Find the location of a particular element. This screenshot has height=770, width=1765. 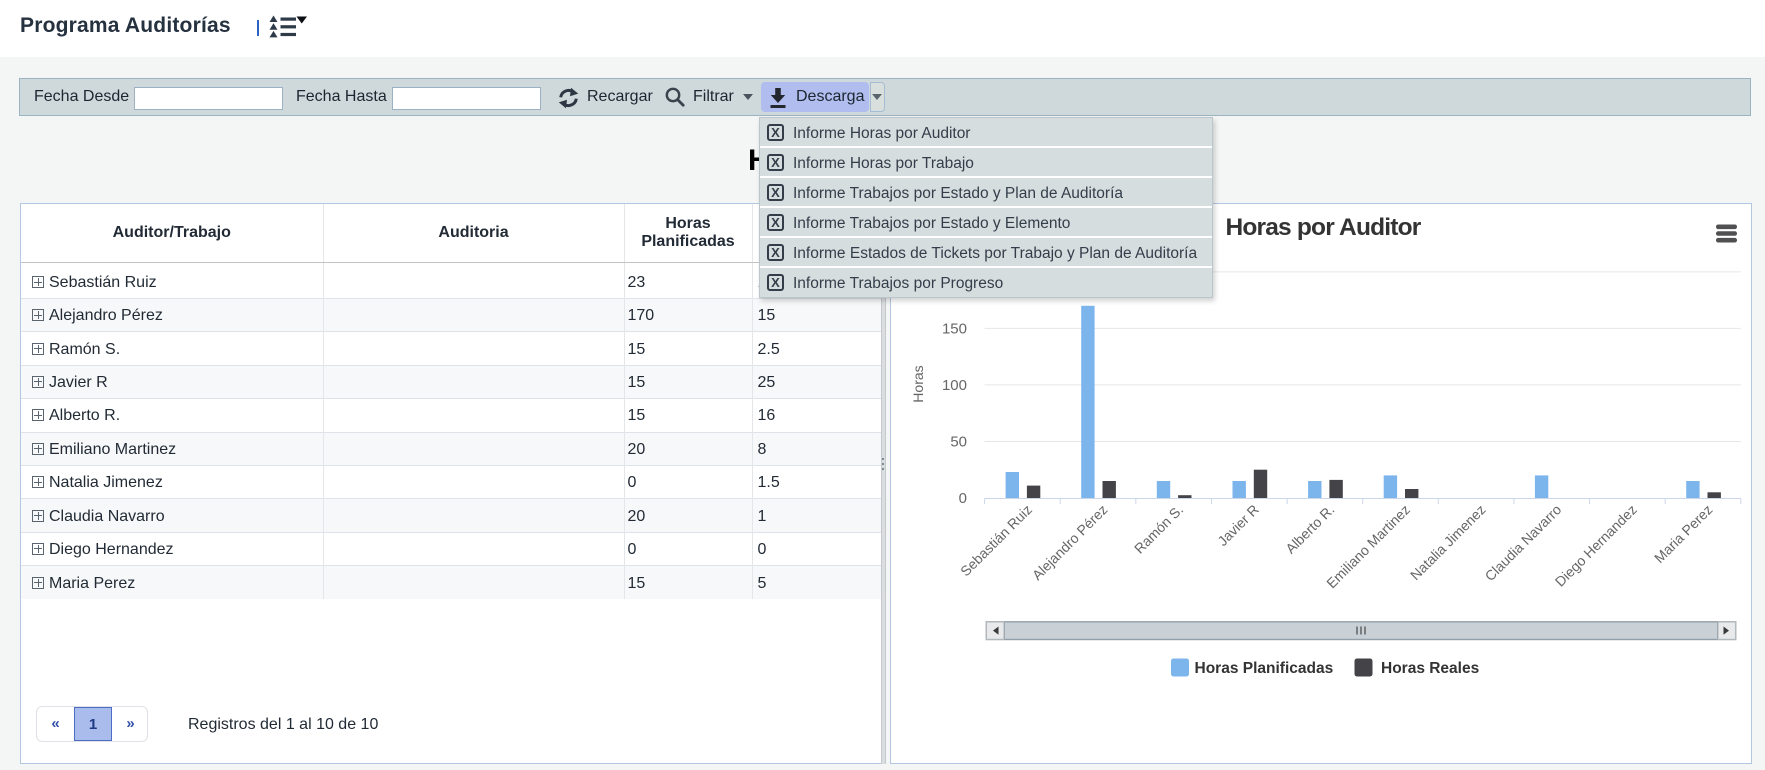

svg-text: Maria Perez is located at coordinates (1683, 533).